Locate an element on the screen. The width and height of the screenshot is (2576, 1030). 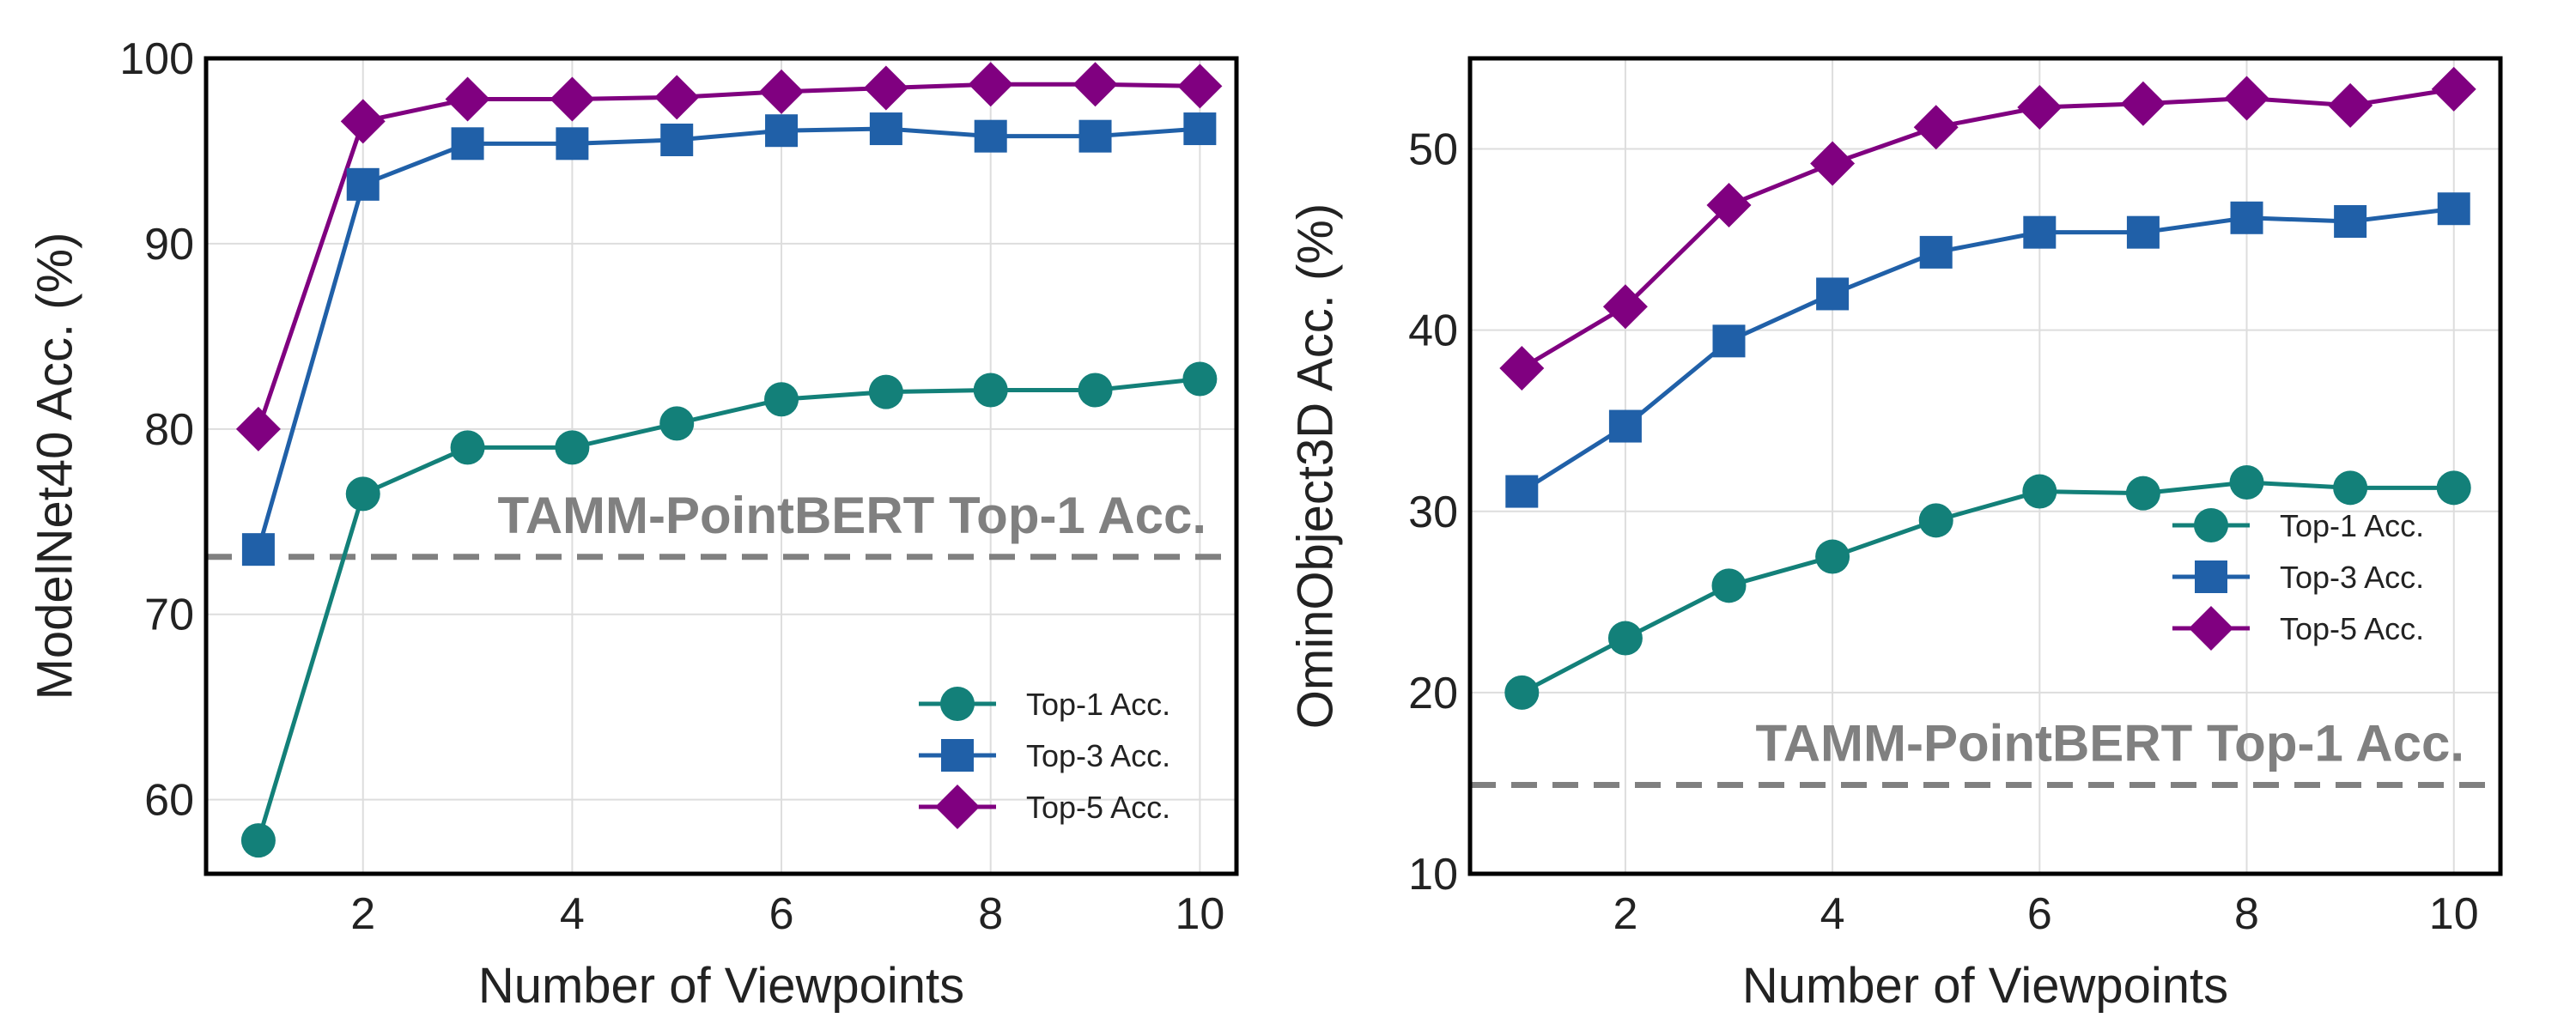
y-tick-label: 50 is located at coordinates (1433, 150).